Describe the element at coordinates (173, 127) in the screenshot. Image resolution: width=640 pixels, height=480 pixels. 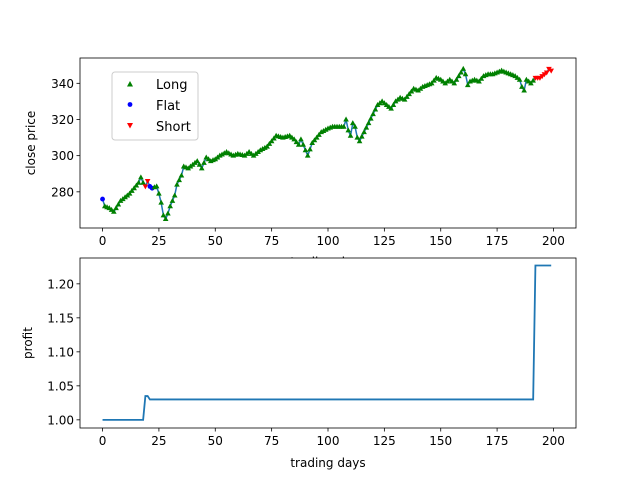
I see `legend-short-label: Short` at that location.